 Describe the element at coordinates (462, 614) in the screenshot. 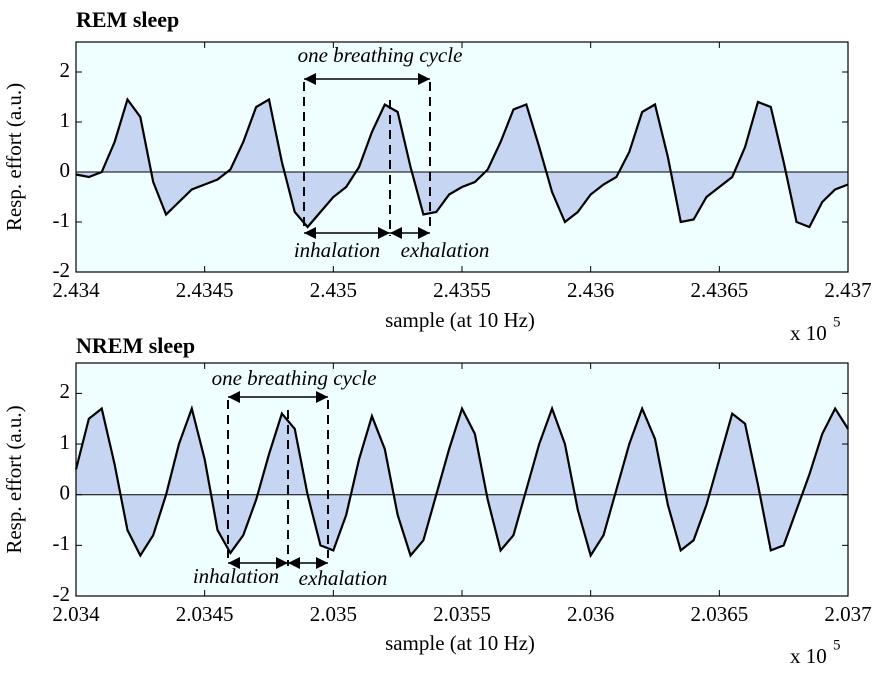

I see `x-tick-label: 2.0355` at that location.